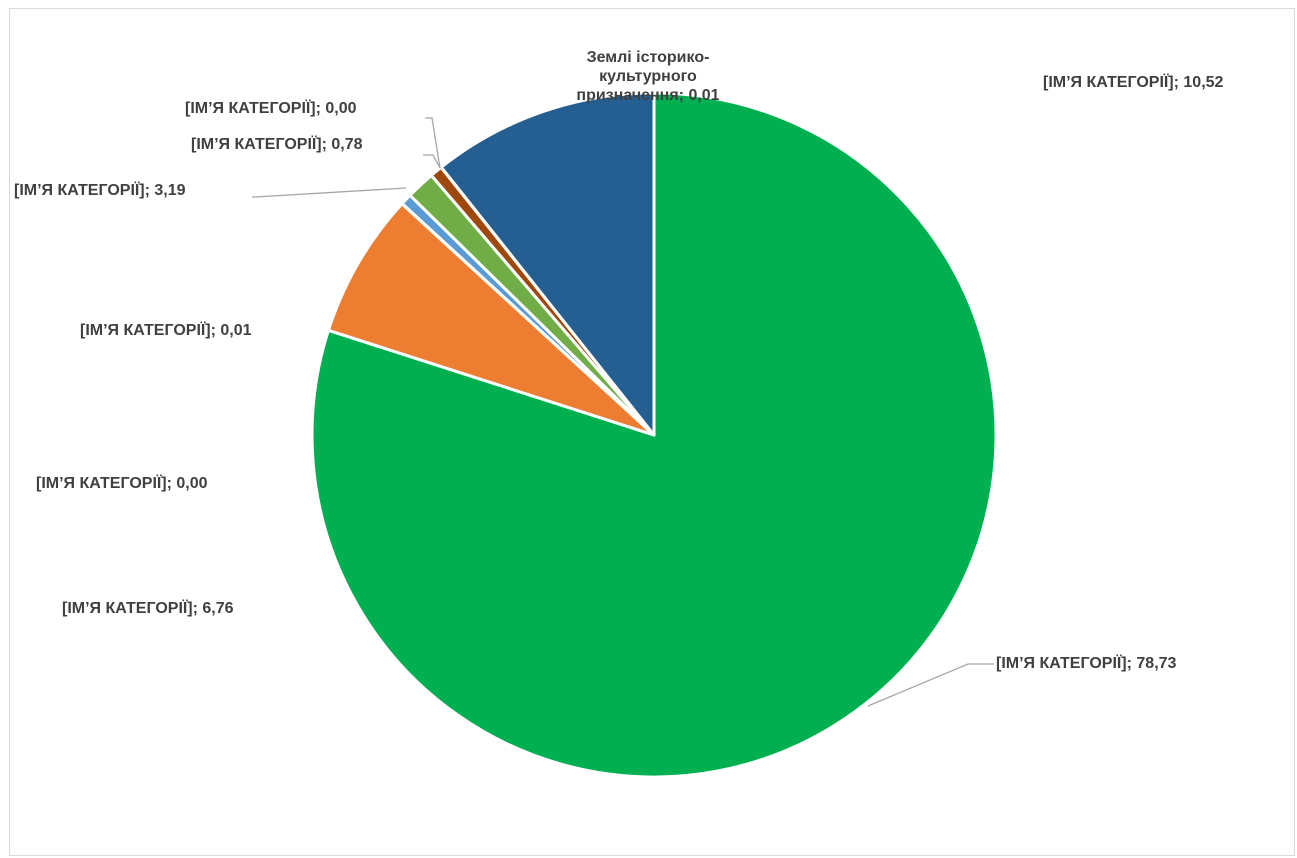  Describe the element at coordinates (122, 483) in the screenshot. I see `data-label-0-00-left: [ІМ’Я КАТЕГОРІЇ]; 0,00` at that location.